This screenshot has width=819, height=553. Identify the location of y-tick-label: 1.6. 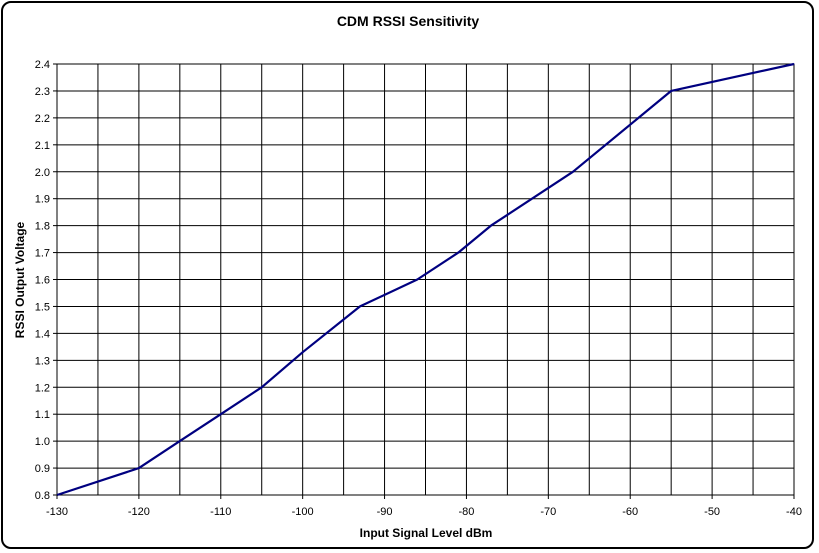
(42, 281).